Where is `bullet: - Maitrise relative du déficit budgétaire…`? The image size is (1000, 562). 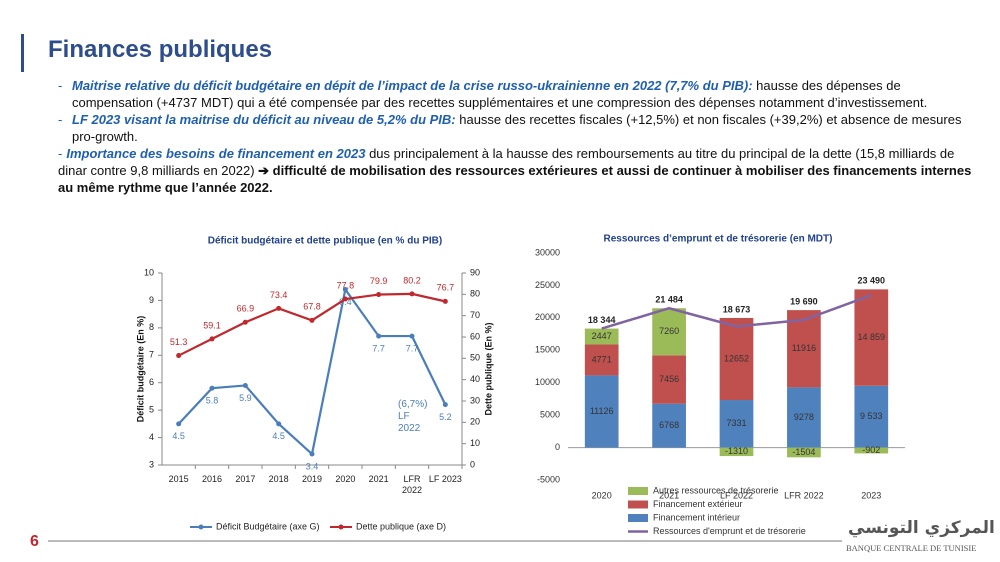
bullet: - Maitrise relative du déficit budgétaire… is located at coordinates (518, 94).